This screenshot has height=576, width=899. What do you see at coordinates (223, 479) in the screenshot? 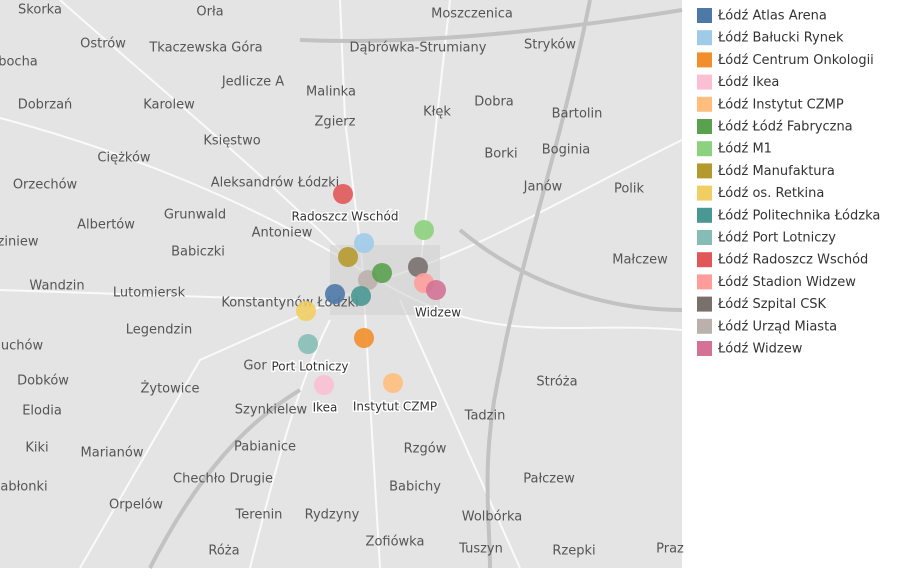
I see `place-label: Chechło Drugie` at bounding box center [223, 479].